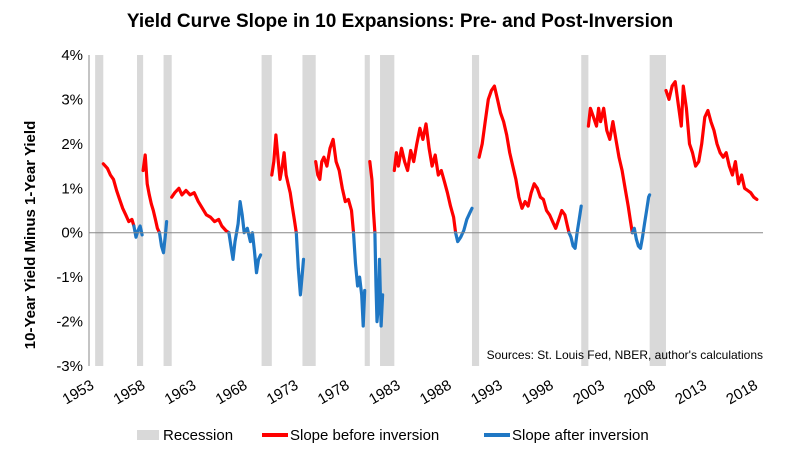  I want to click on x-tick-label: 1968, so click(231, 392).